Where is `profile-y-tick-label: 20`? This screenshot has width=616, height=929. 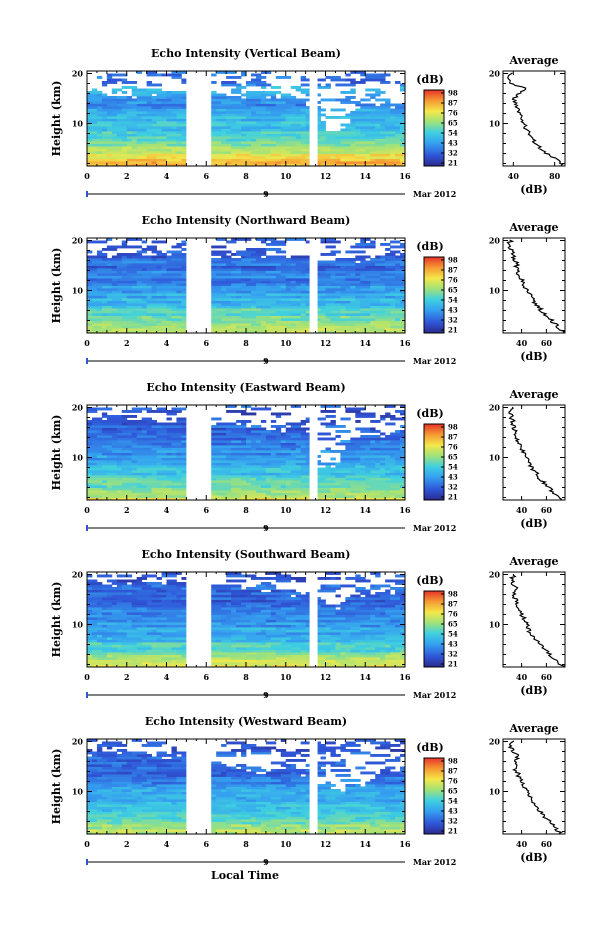
profile-y-tick-label: 20 is located at coordinates (495, 408).